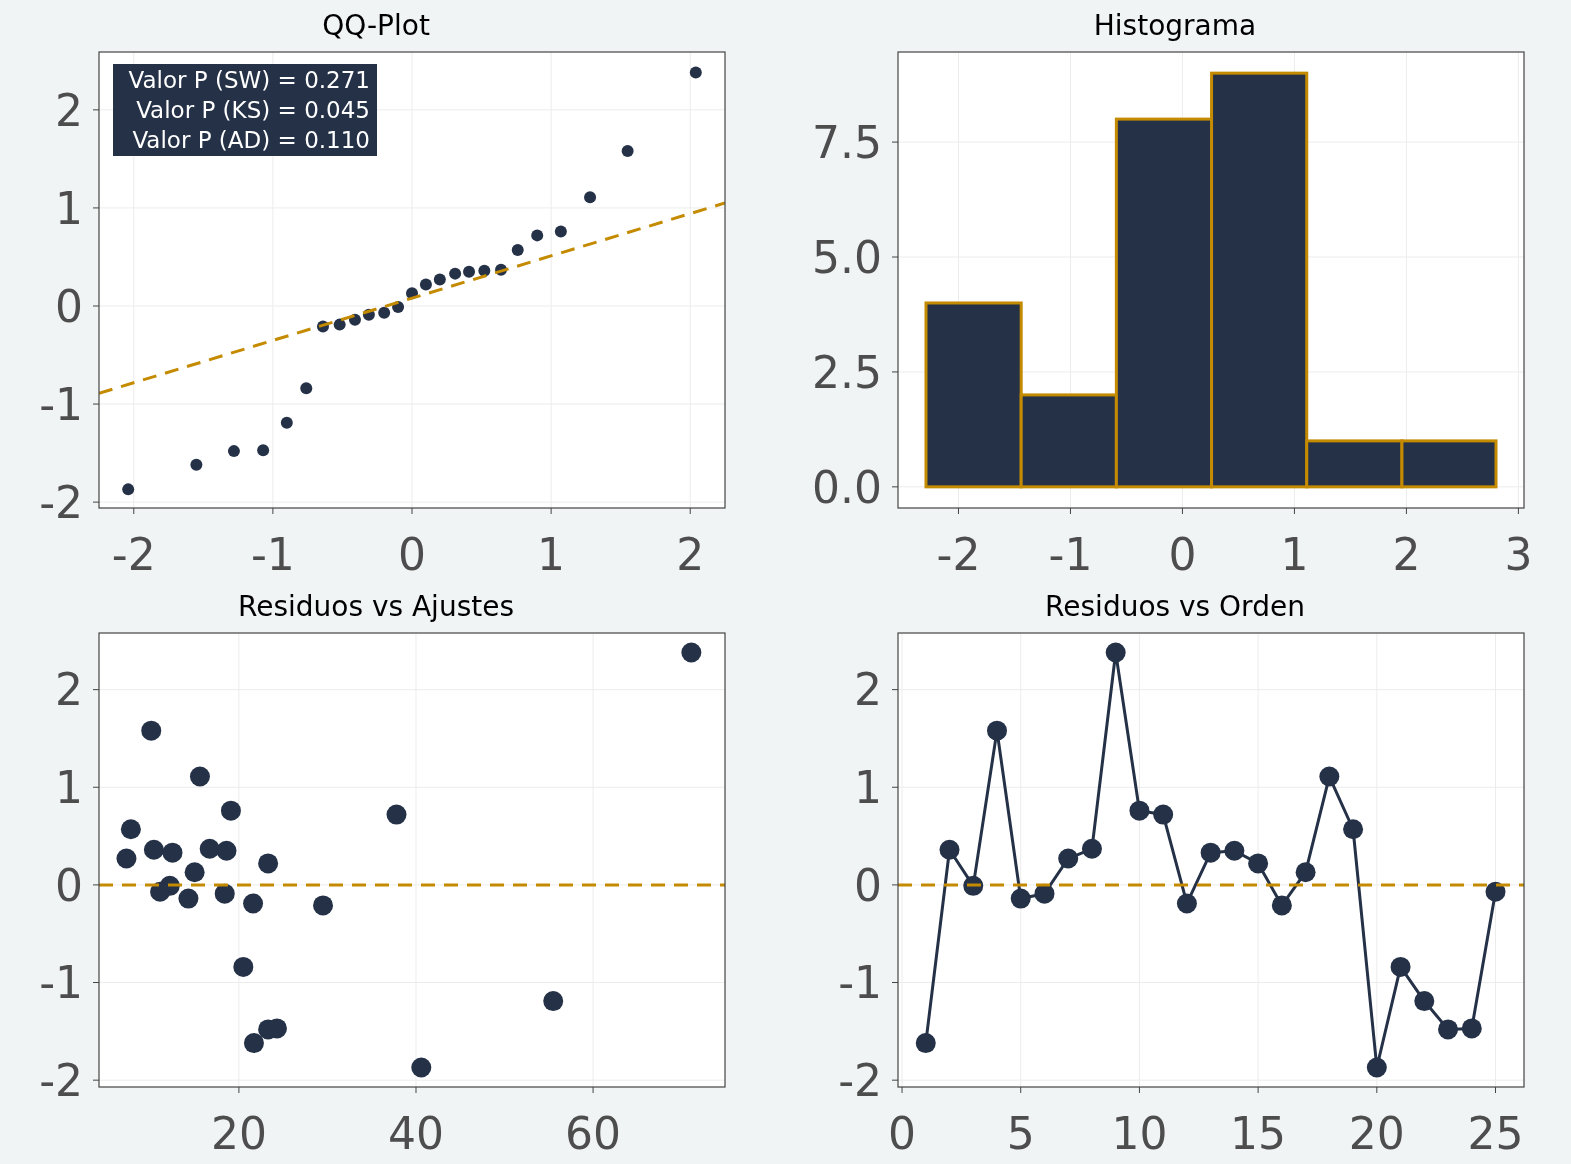 The image size is (1571, 1164). I want to click on x-tick-label: 15, so click(1258, 1133).